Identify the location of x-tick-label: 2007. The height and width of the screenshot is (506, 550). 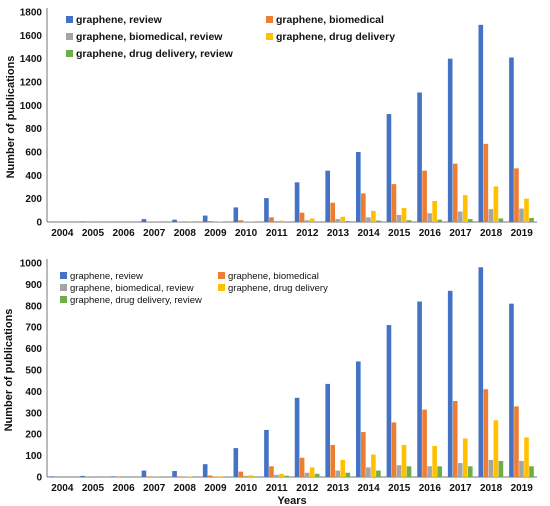
(154, 488).